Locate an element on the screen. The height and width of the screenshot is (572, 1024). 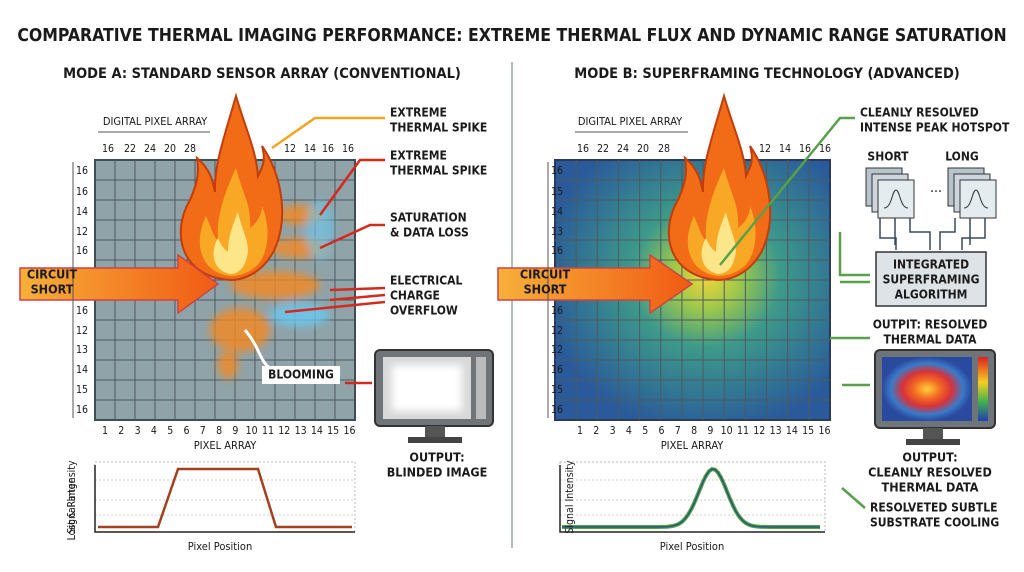
tick-label: 11 is located at coordinates (743, 431).